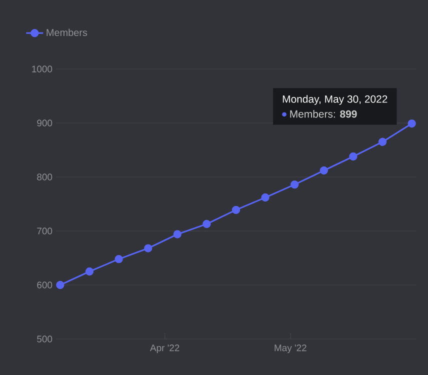 This screenshot has height=375, width=428. Describe the element at coordinates (290, 349) in the screenshot. I see `x-tick-label: May '22` at that location.